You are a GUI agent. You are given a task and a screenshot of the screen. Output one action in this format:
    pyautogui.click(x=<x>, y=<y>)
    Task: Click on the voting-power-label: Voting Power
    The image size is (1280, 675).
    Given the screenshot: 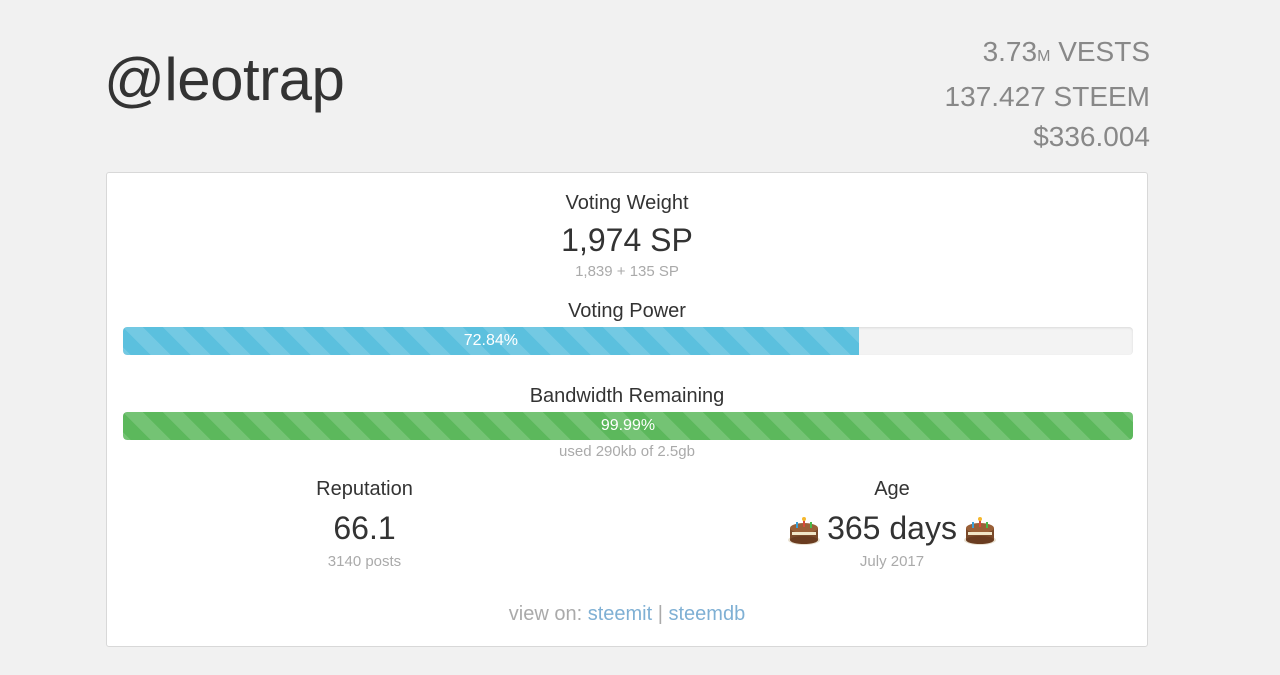 What is the action you would take?
    pyautogui.click(x=627, y=311)
    